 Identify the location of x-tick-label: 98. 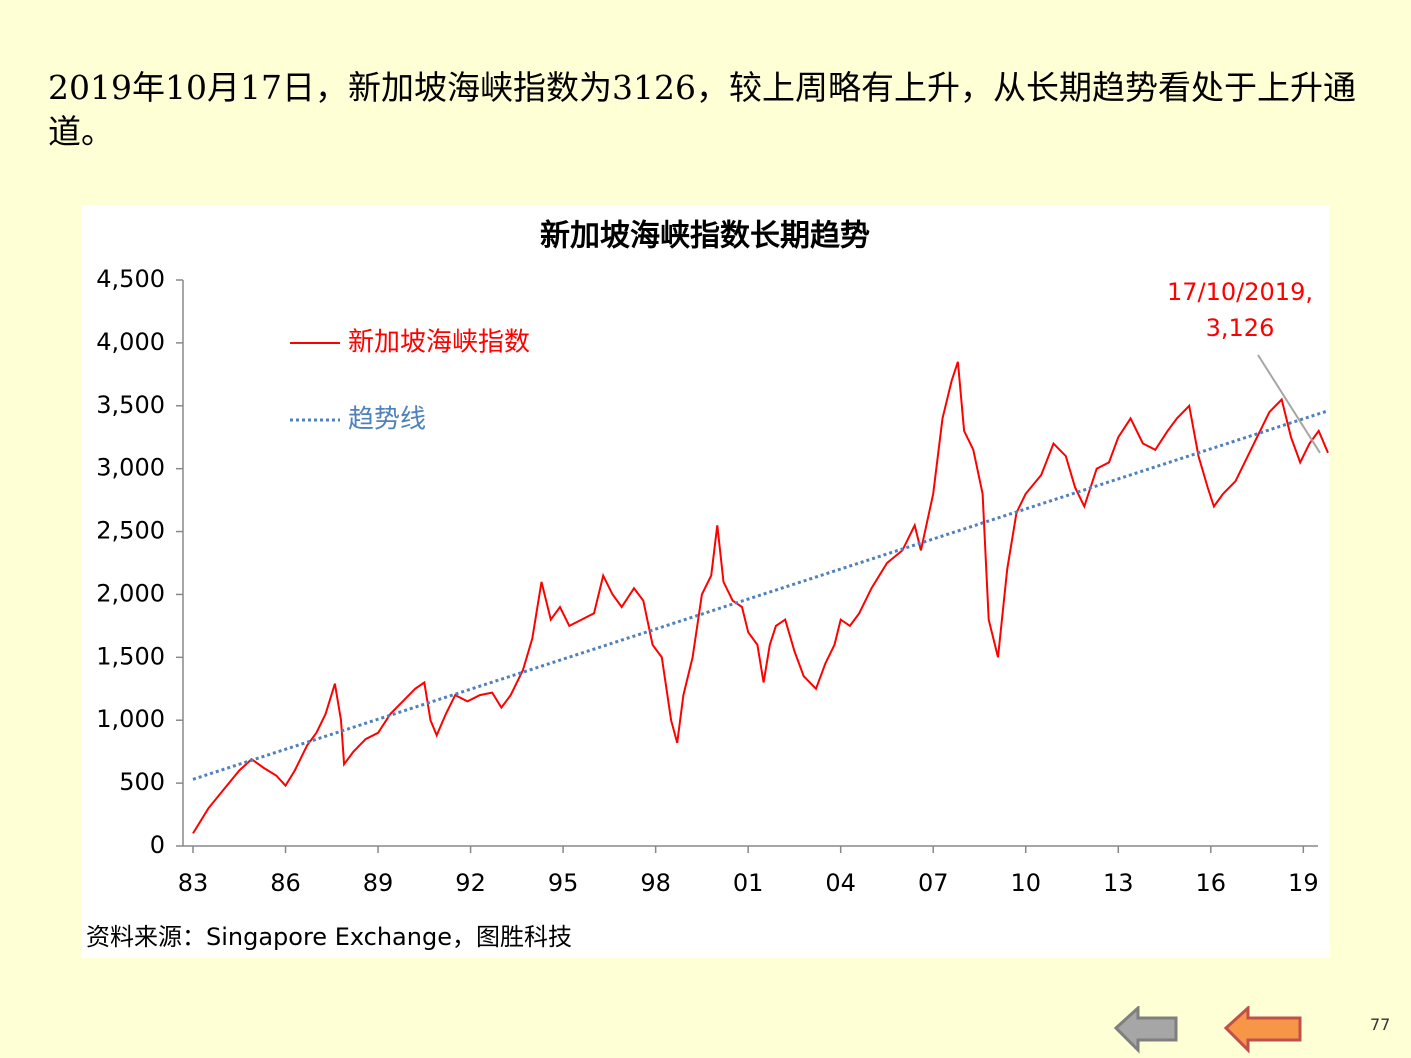
(655, 883).